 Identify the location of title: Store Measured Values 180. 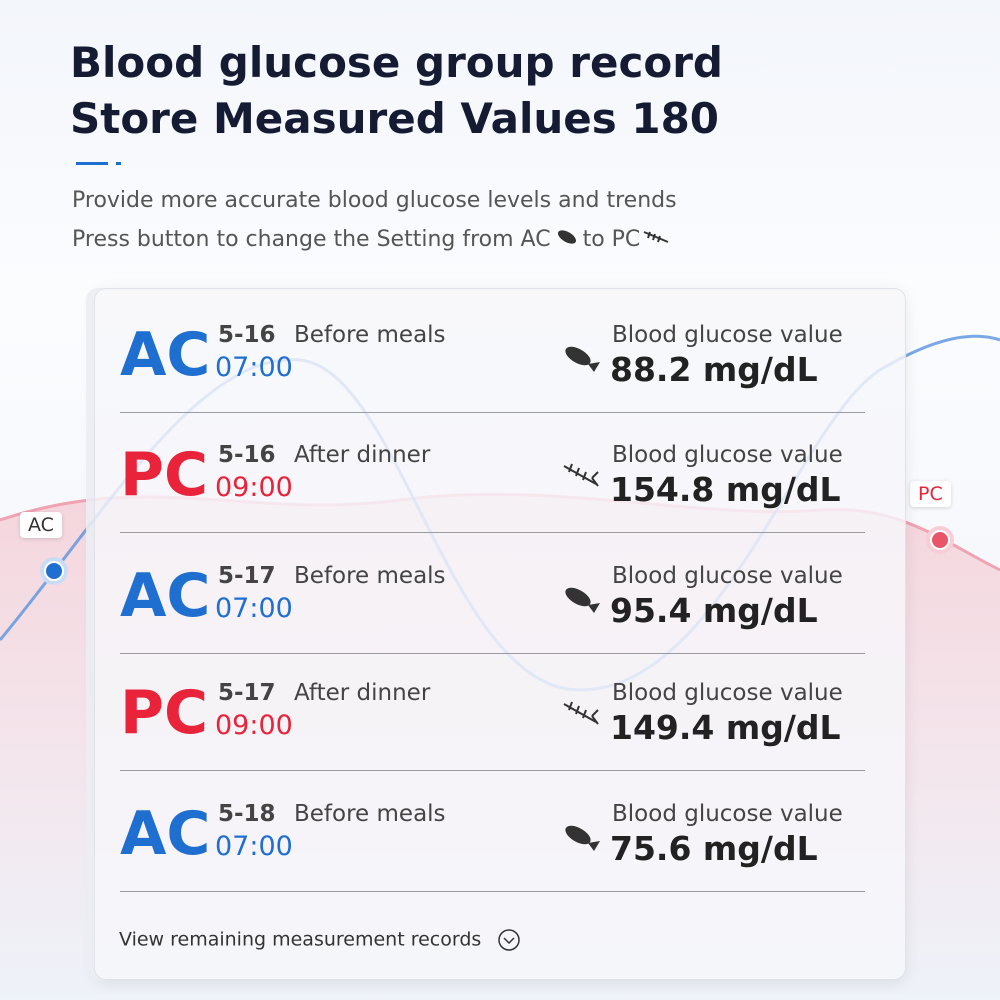
(395, 118).